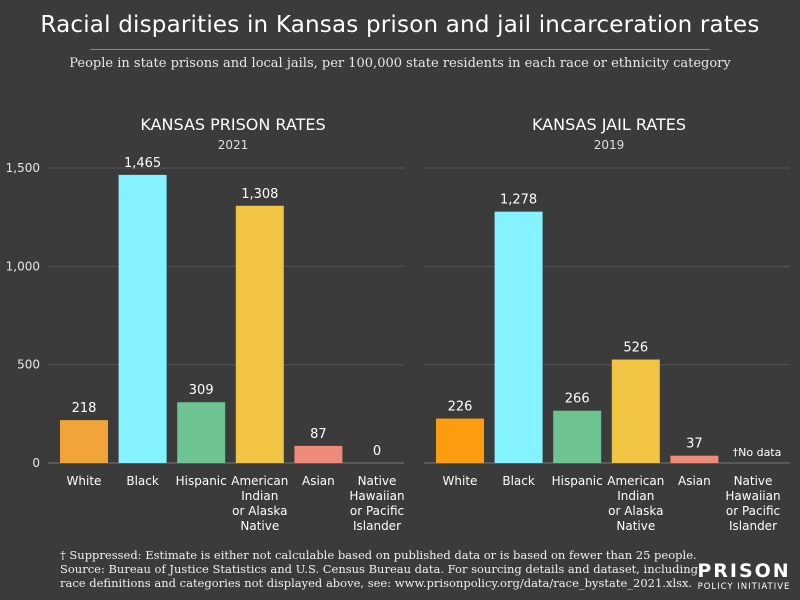  Describe the element at coordinates (142, 163) in the screenshot. I see `data-label: 1,465` at that location.